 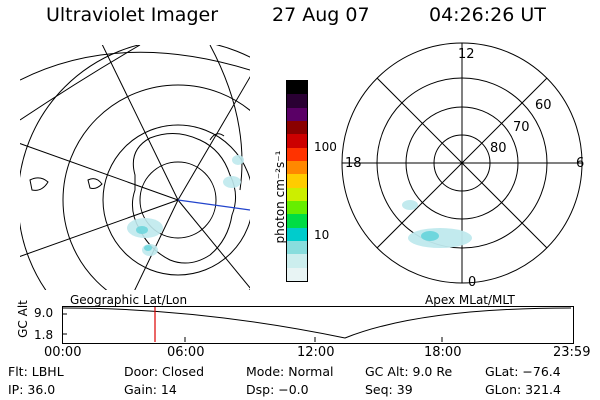 I want to click on time-tick-0600: 06:00, so click(x=186, y=352).